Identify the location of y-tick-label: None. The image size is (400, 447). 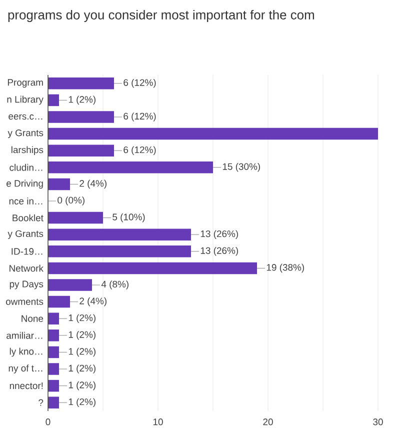
(33, 318).